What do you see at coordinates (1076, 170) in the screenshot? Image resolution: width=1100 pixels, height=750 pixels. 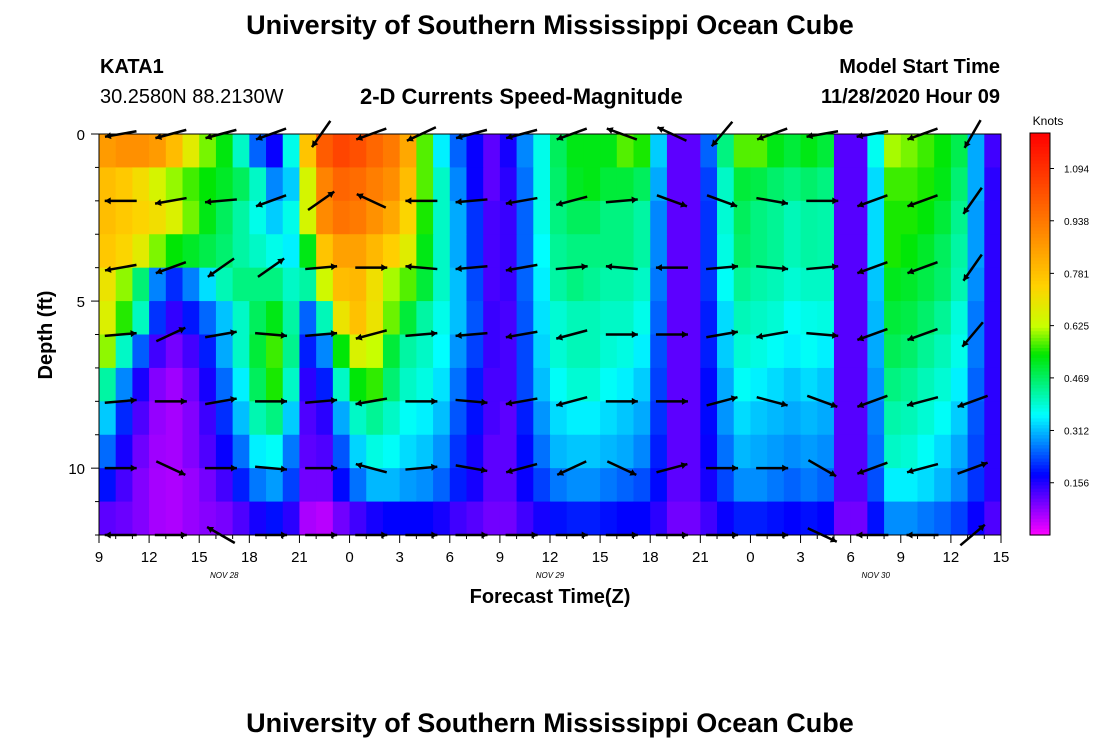 I see `colorbar-tick-label: 1.094` at bounding box center [1076, 170].